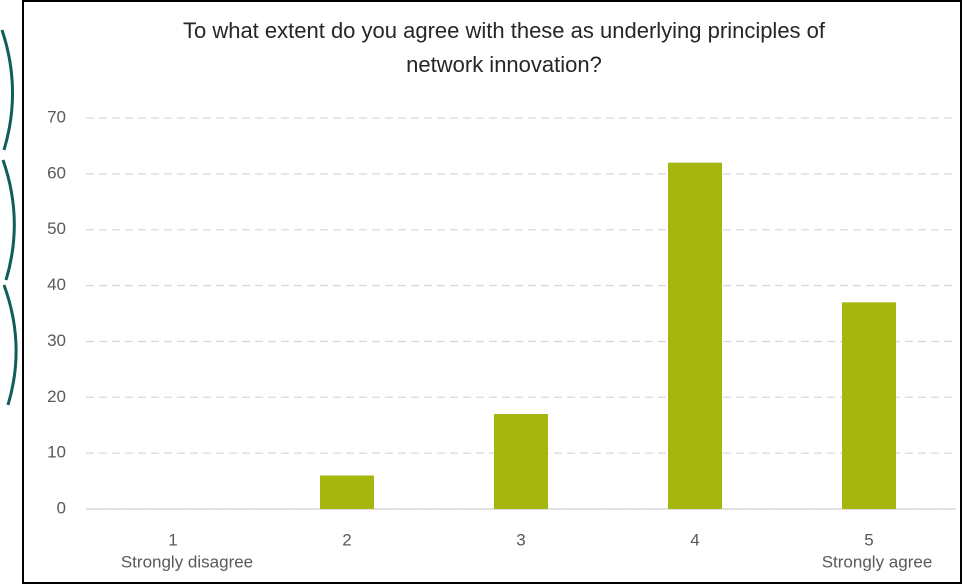 This screenshot has height=585, width=971. Describe the element at coordinates (56, 396) in the screenshot. I see `y-tick-label: 20` at that location.